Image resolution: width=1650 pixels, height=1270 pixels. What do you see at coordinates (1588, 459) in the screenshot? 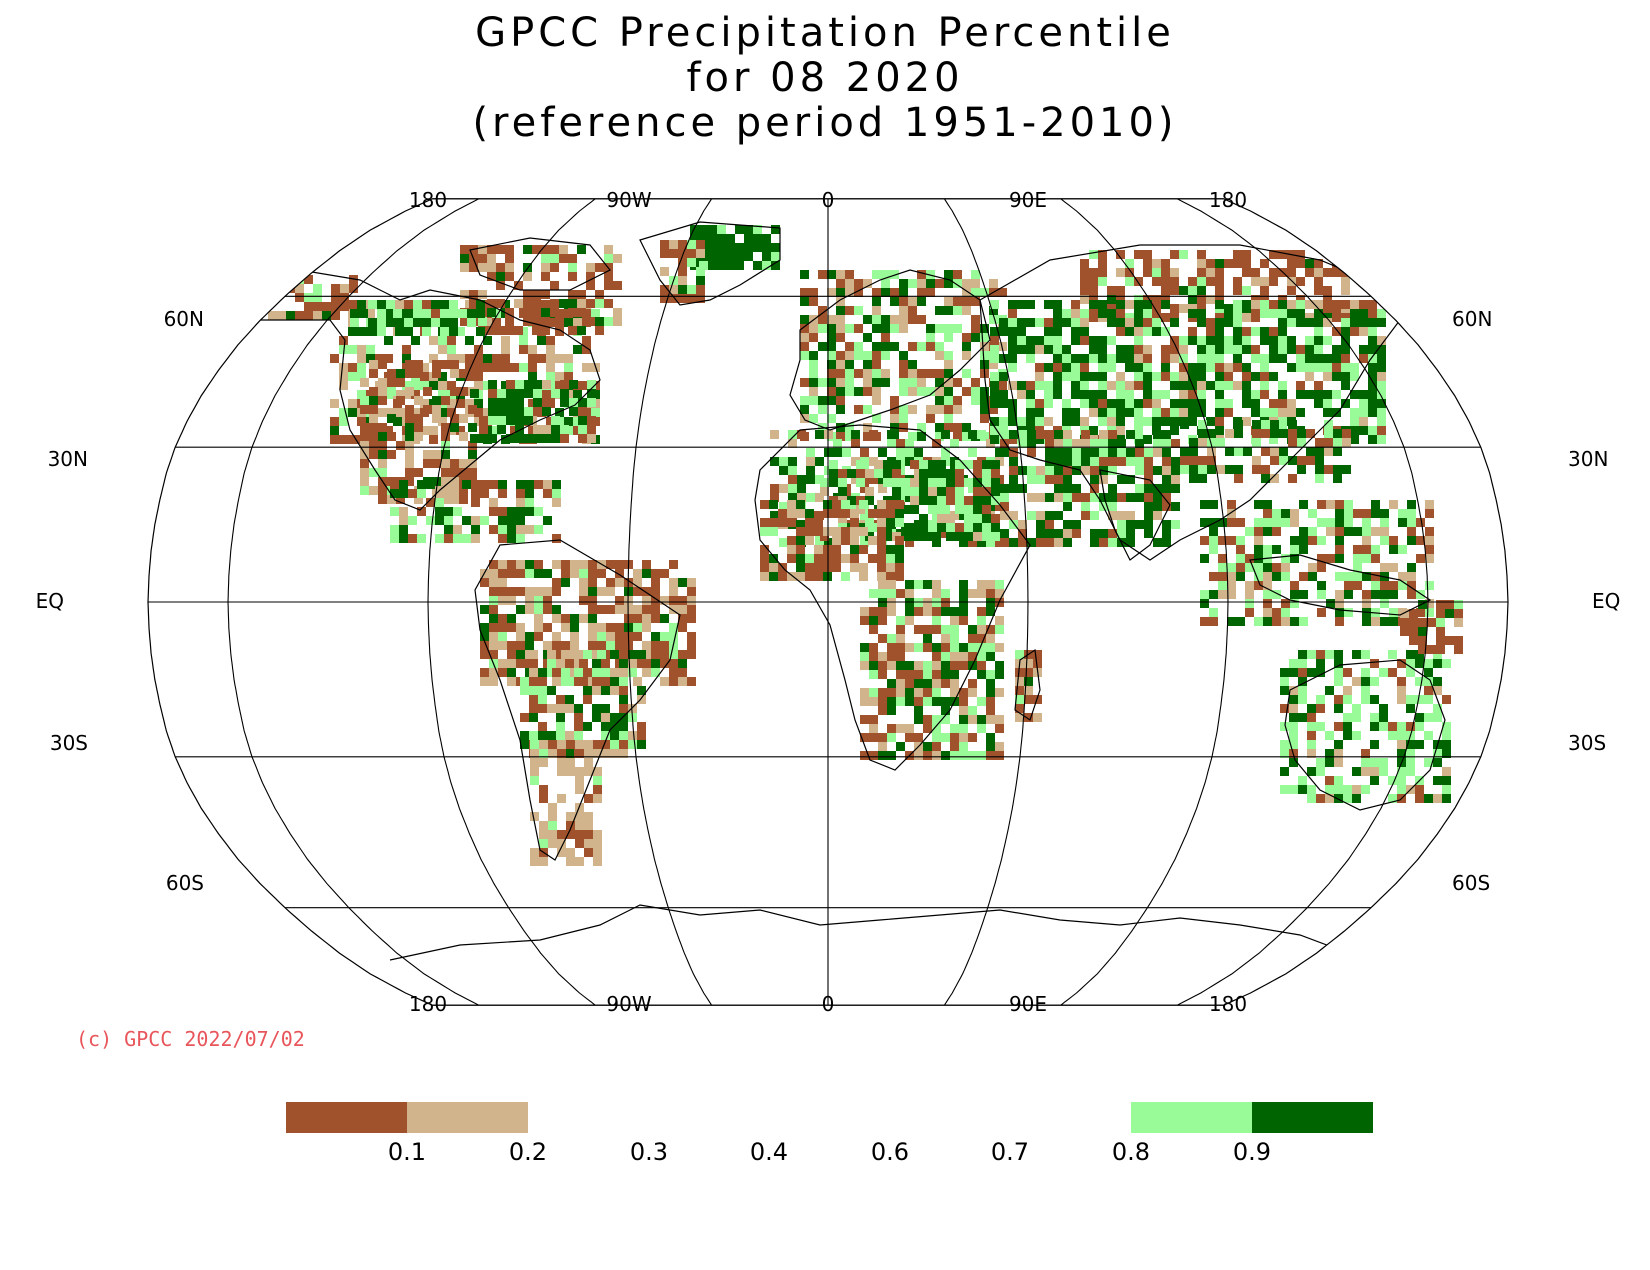
I see `lat-label-right: 30N` at bounding box center [1588, 459].